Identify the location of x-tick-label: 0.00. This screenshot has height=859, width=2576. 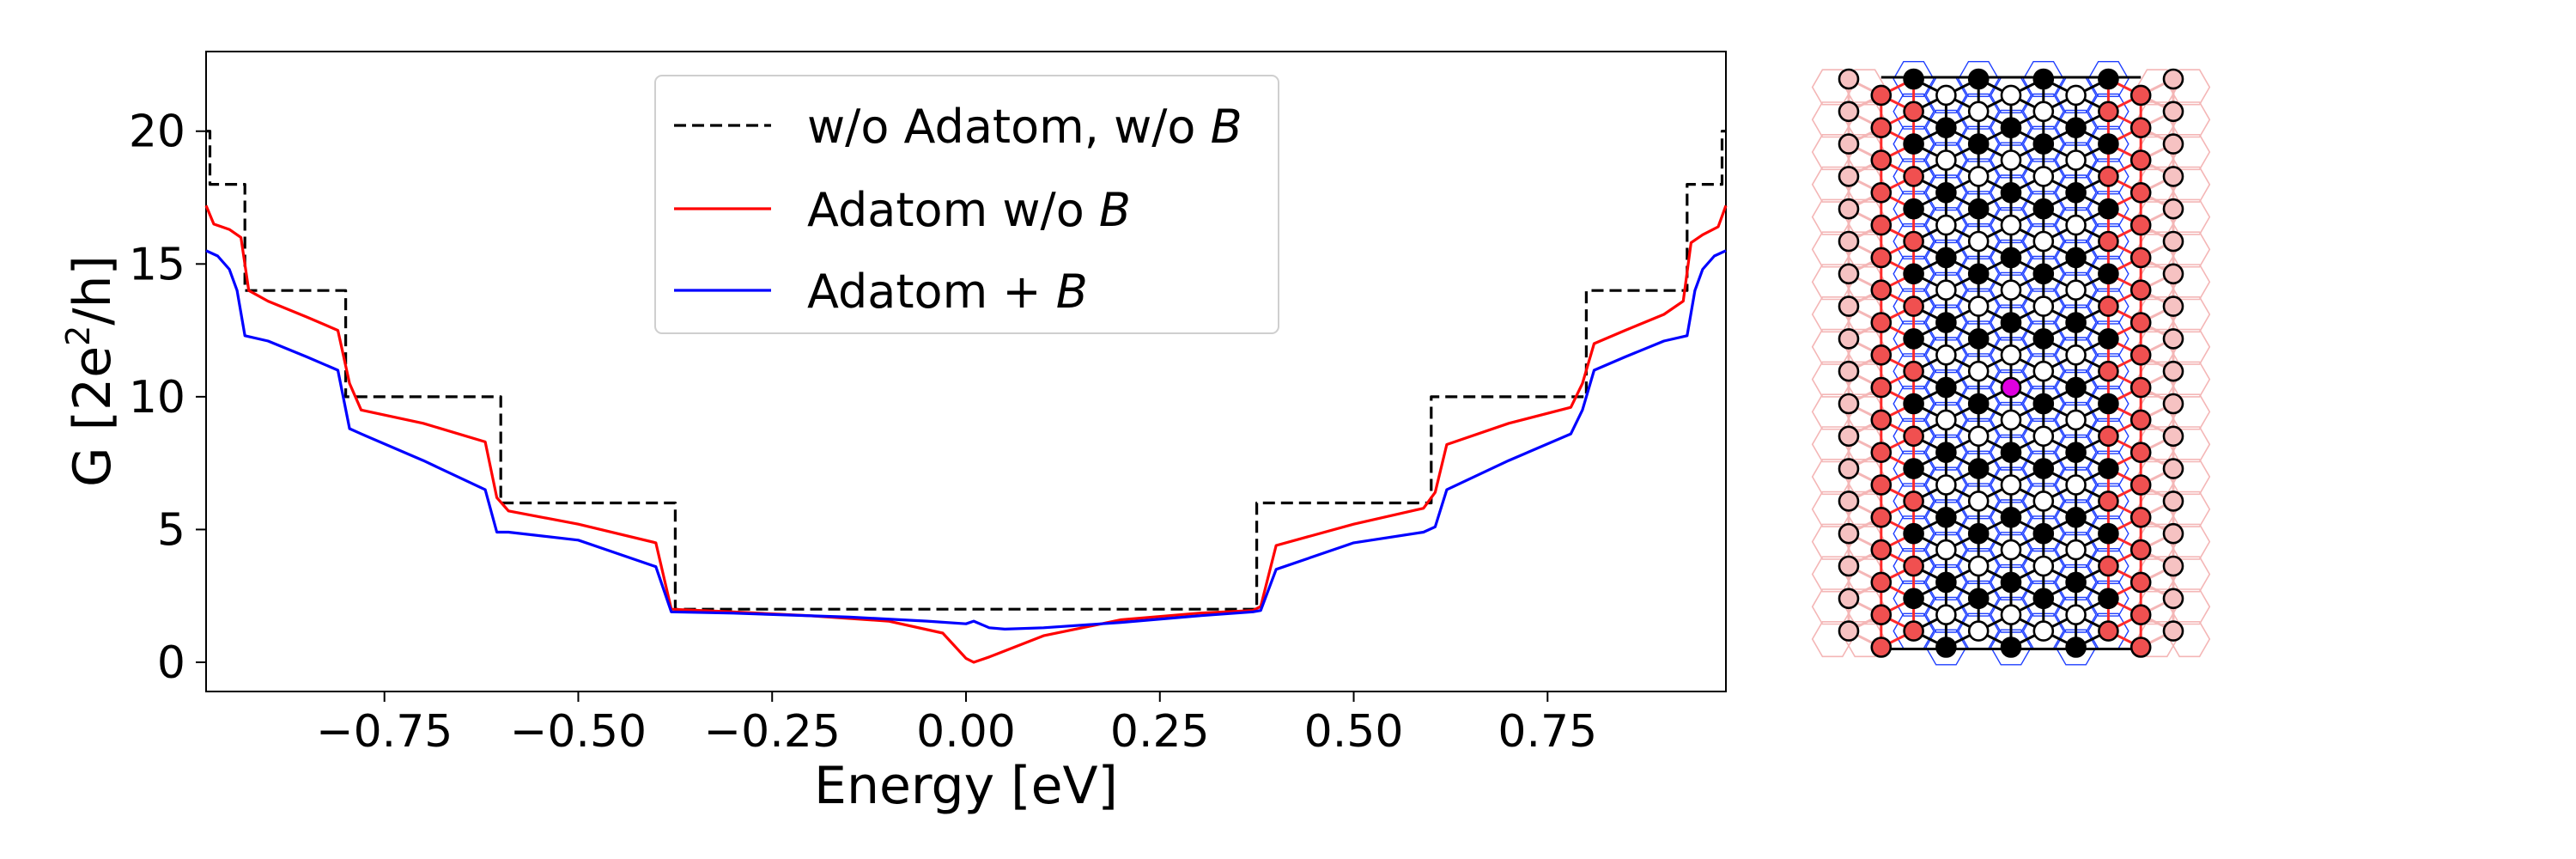
(966, 732).